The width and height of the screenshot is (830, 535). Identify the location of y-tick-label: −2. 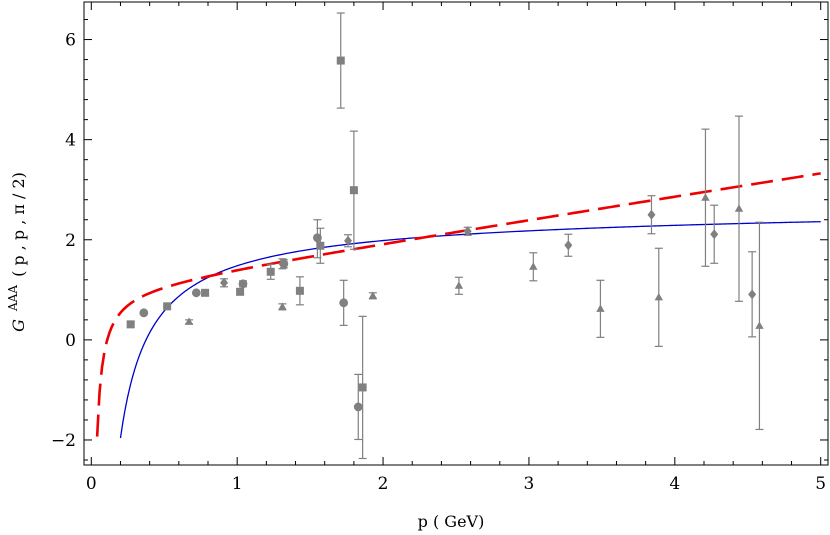
(63, 441).